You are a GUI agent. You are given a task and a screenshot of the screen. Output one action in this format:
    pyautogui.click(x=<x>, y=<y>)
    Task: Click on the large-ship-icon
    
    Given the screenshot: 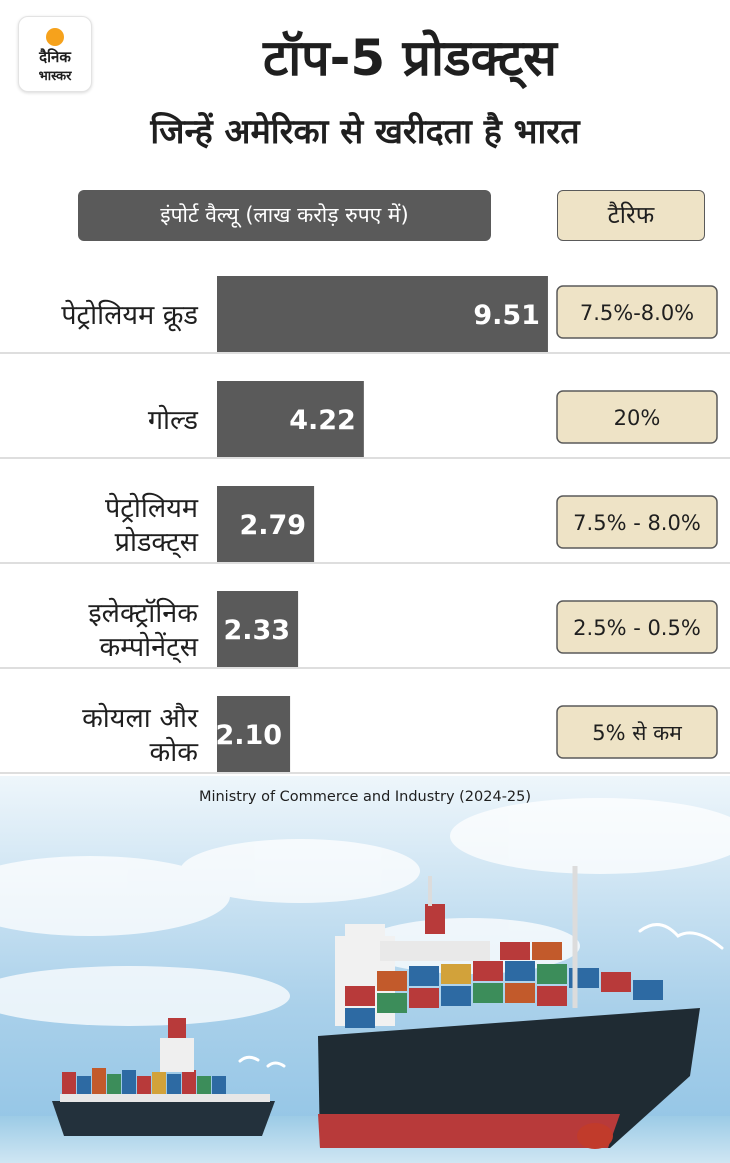 What is the action you would take?
    pyautogui.click(x=509, y=1007)
    